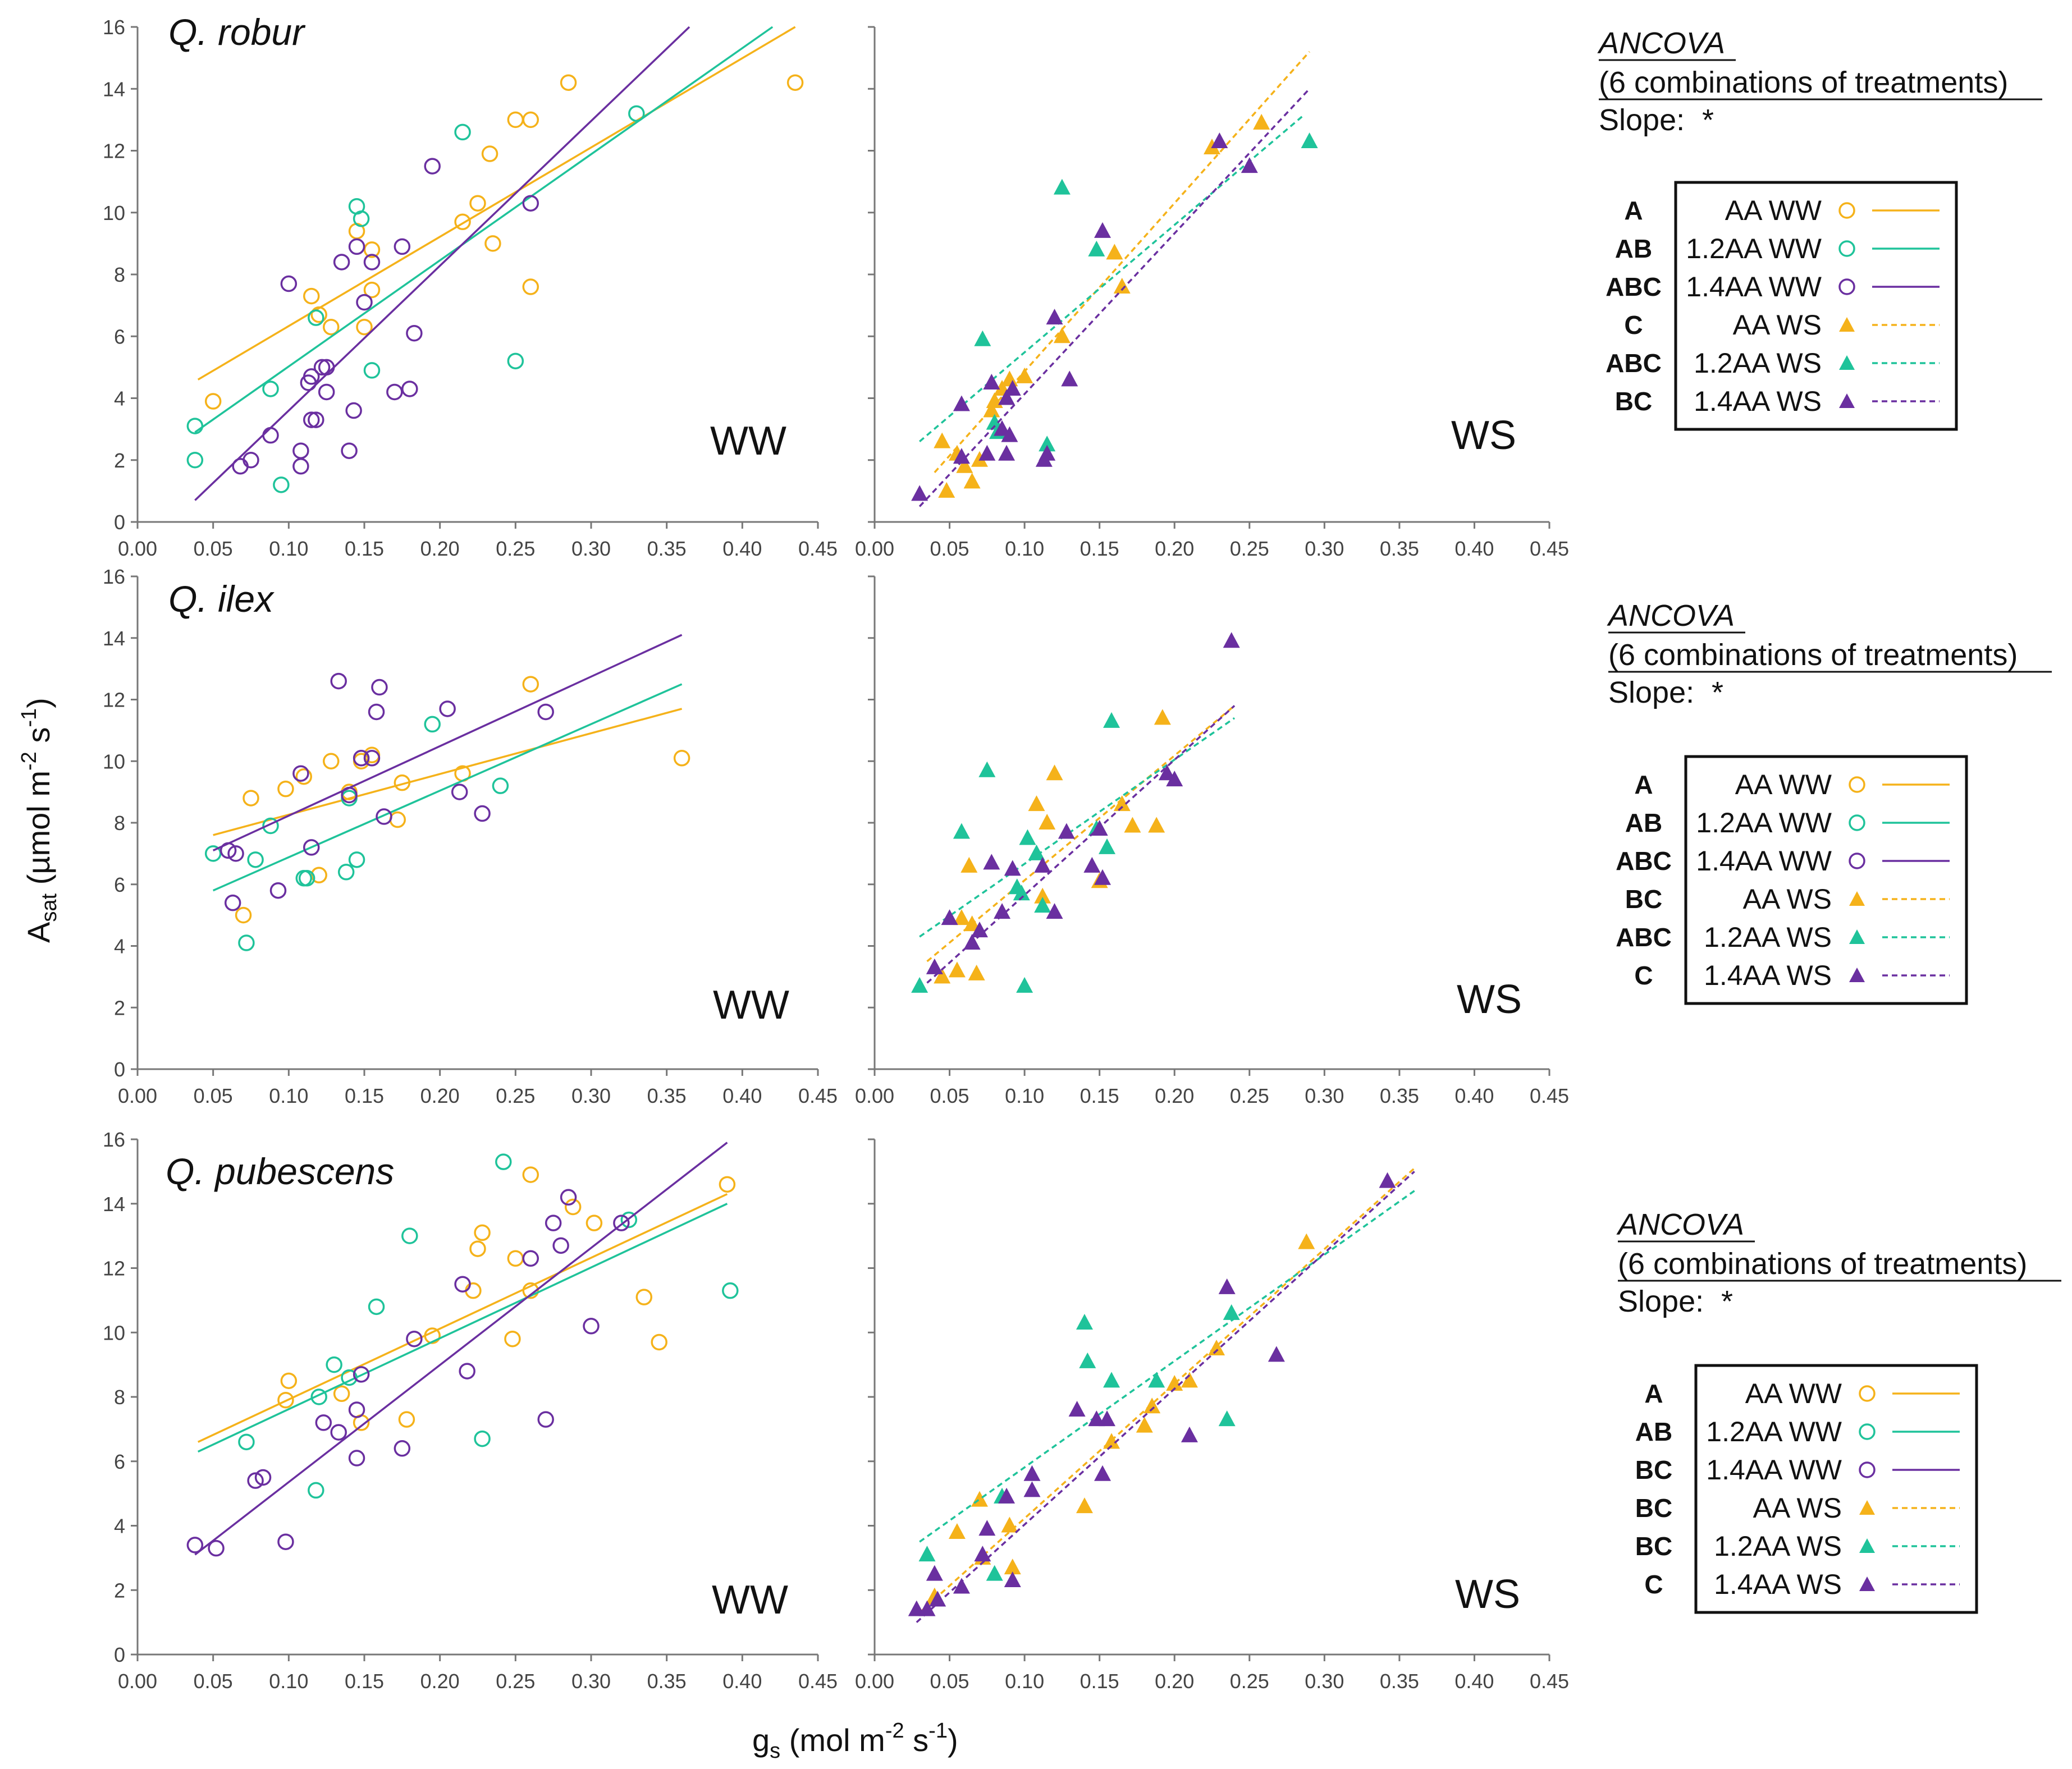 The width and height of the screenshot is (2072, 1769). I want to click on x-tick-label: 0.05, so click(949, 548).